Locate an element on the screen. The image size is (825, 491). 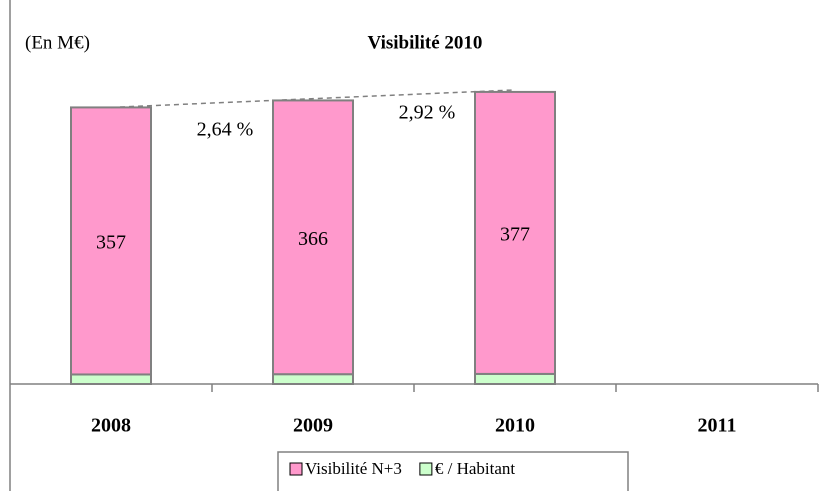
annotation: 2,64 % is located at coordinates (225, 130).